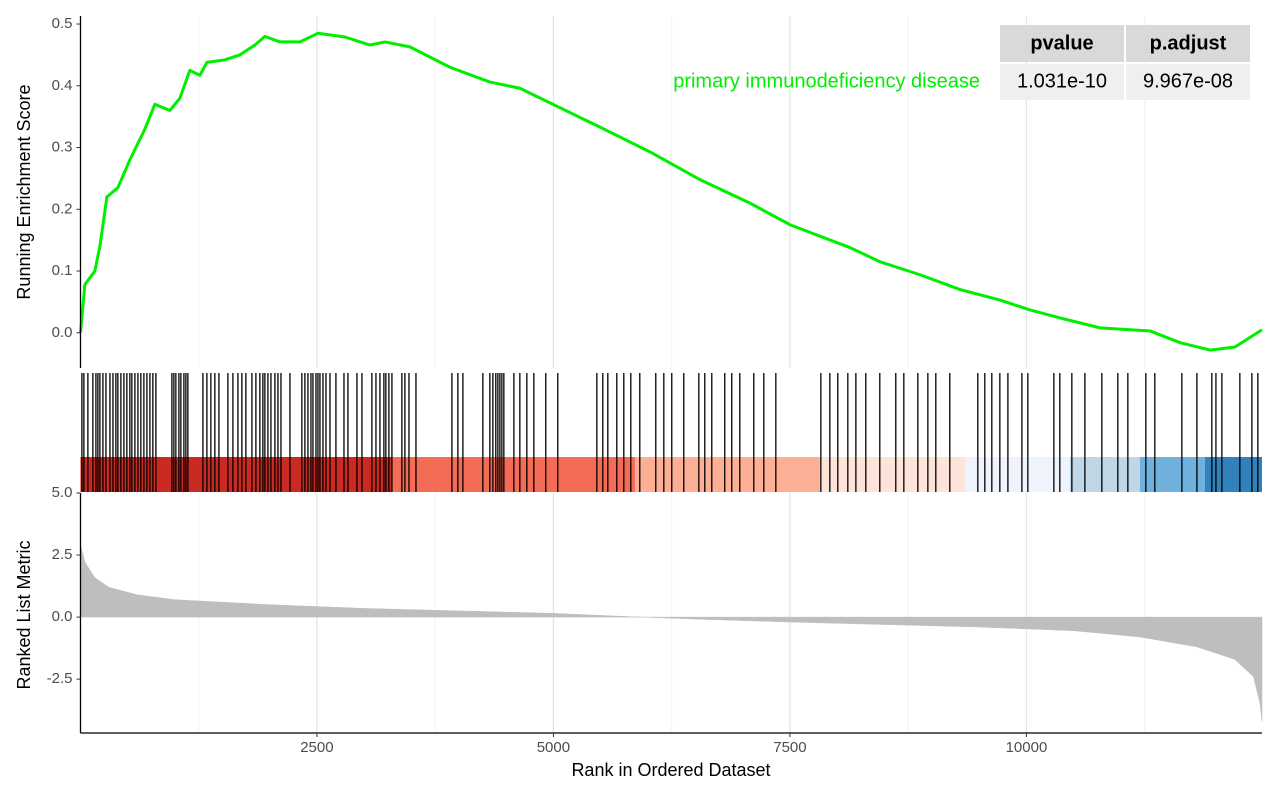 Image resolution: width=1280 pixels, height=802 pixels. I want to click on y-tick-label: 5.0, so click(62, 492).